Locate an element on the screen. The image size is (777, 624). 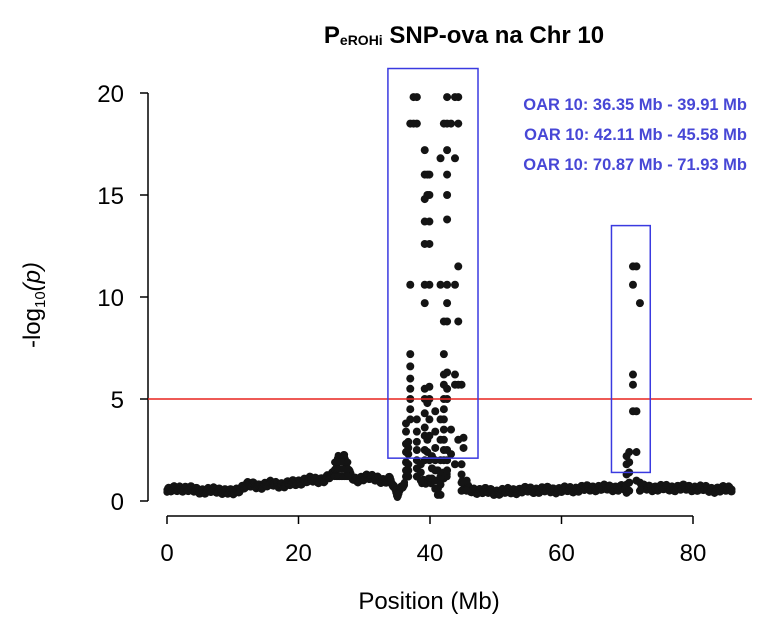
y-axis-label: -log10(p) is located at coordinates (34, 305).